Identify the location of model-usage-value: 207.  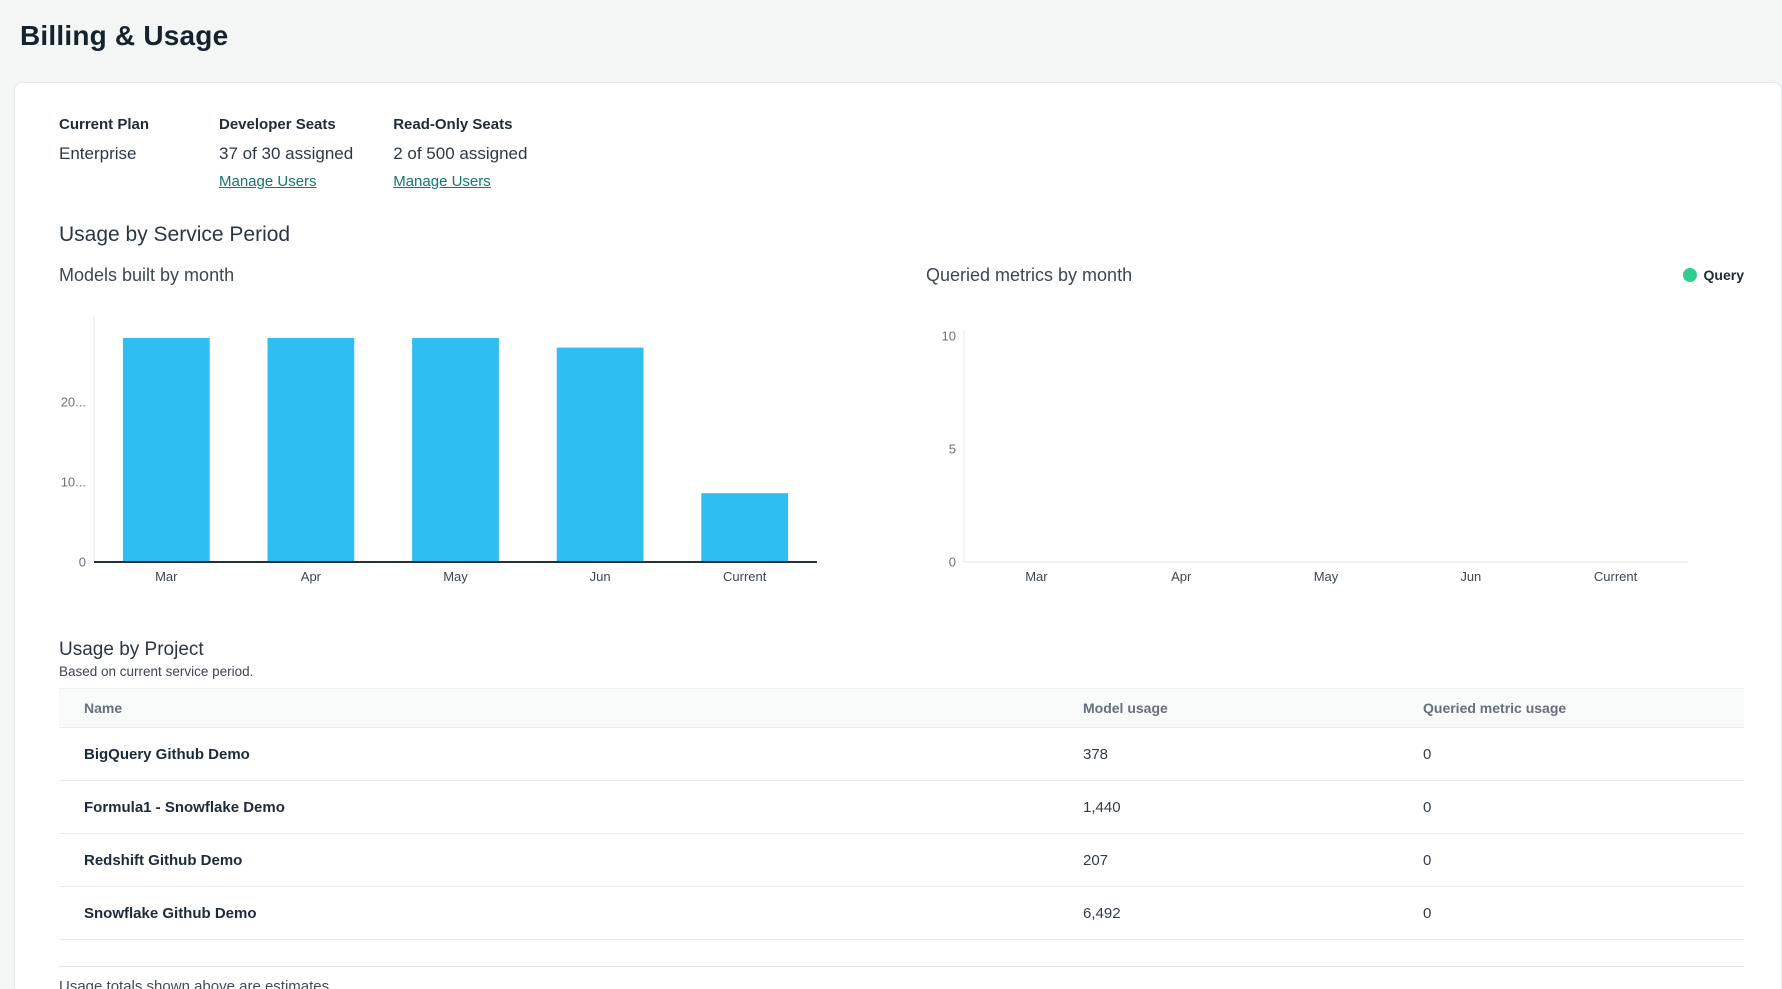
(1096, 860).